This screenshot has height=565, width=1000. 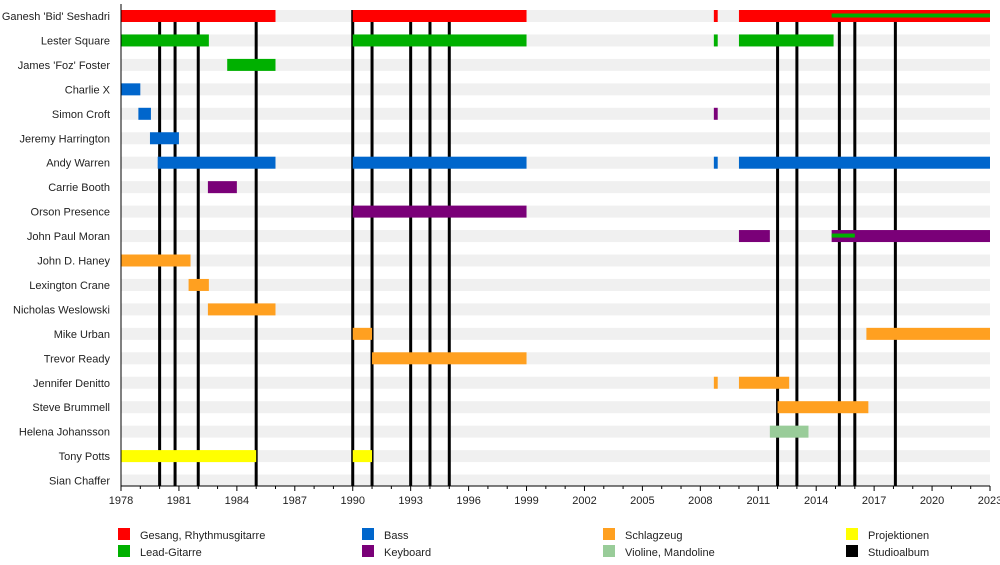 I want to click on x-tick-label: 2023, so click(x=989, y=501).